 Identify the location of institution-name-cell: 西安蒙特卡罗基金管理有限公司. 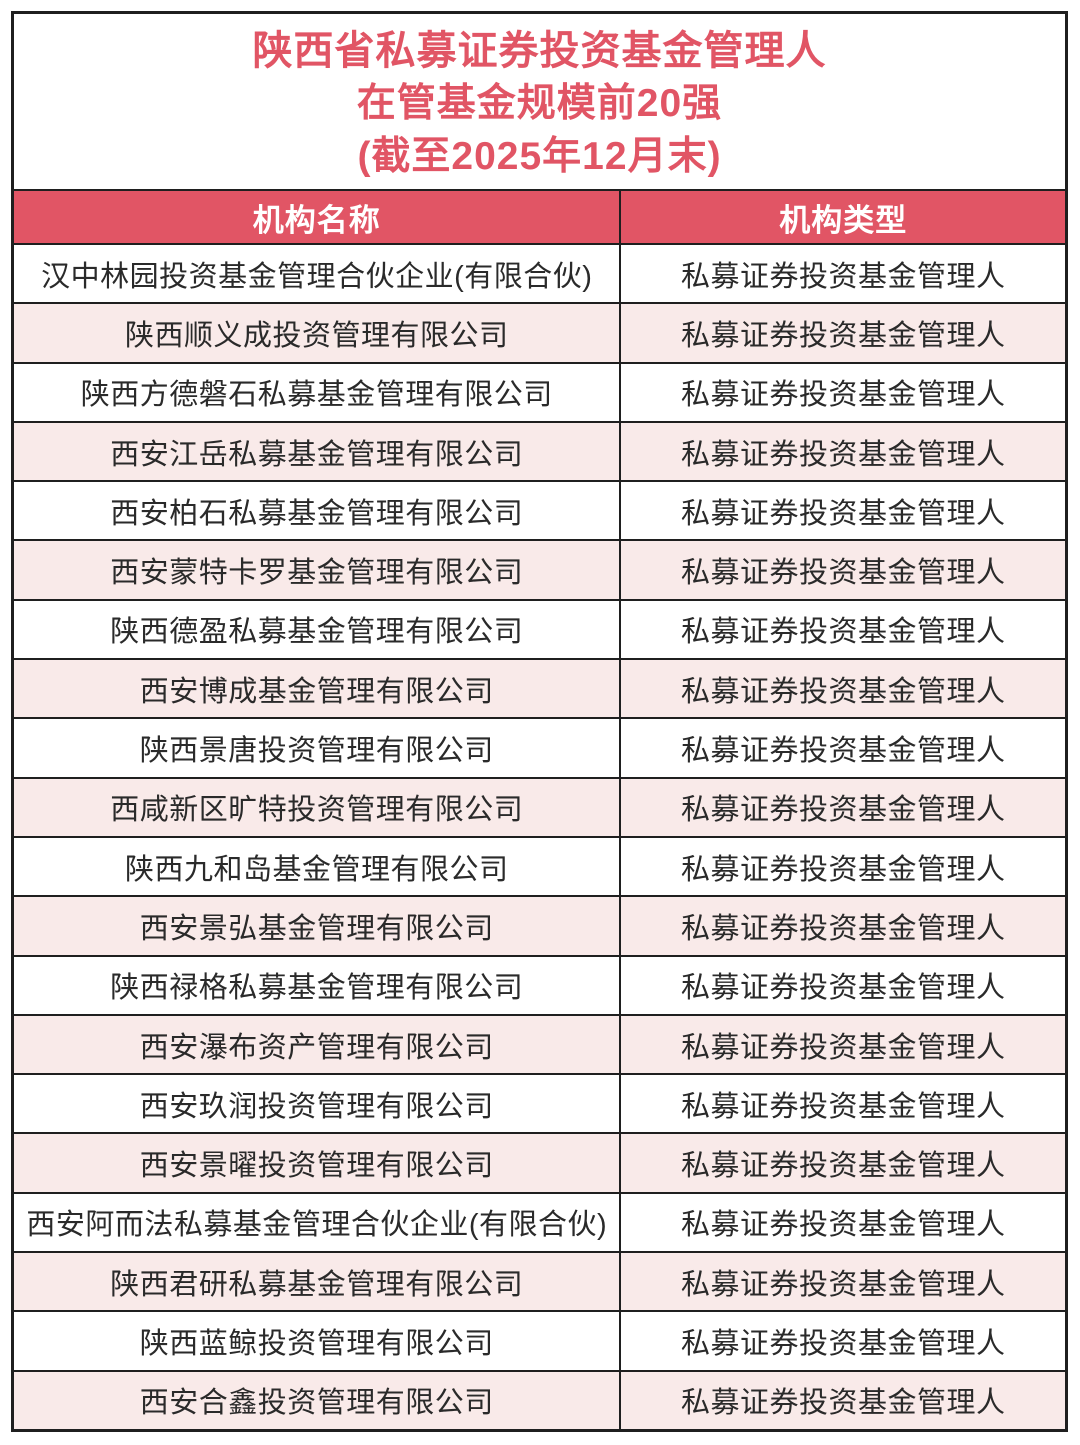
(318, 570).